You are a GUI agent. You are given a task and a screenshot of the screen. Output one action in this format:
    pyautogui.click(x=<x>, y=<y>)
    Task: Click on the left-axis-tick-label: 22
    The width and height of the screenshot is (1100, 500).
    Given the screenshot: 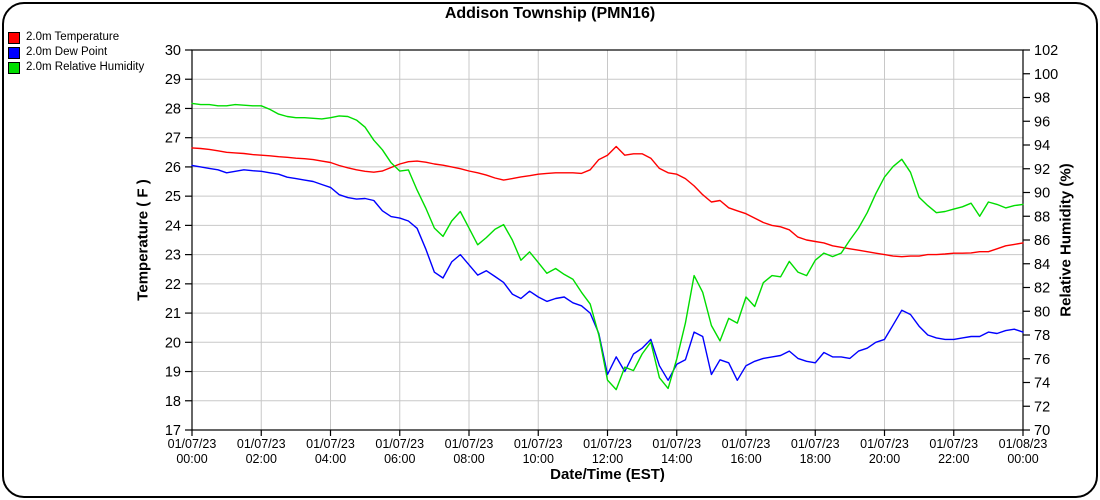 What is the action you would take?
    pyautogui.click(x=173, y=285)
    